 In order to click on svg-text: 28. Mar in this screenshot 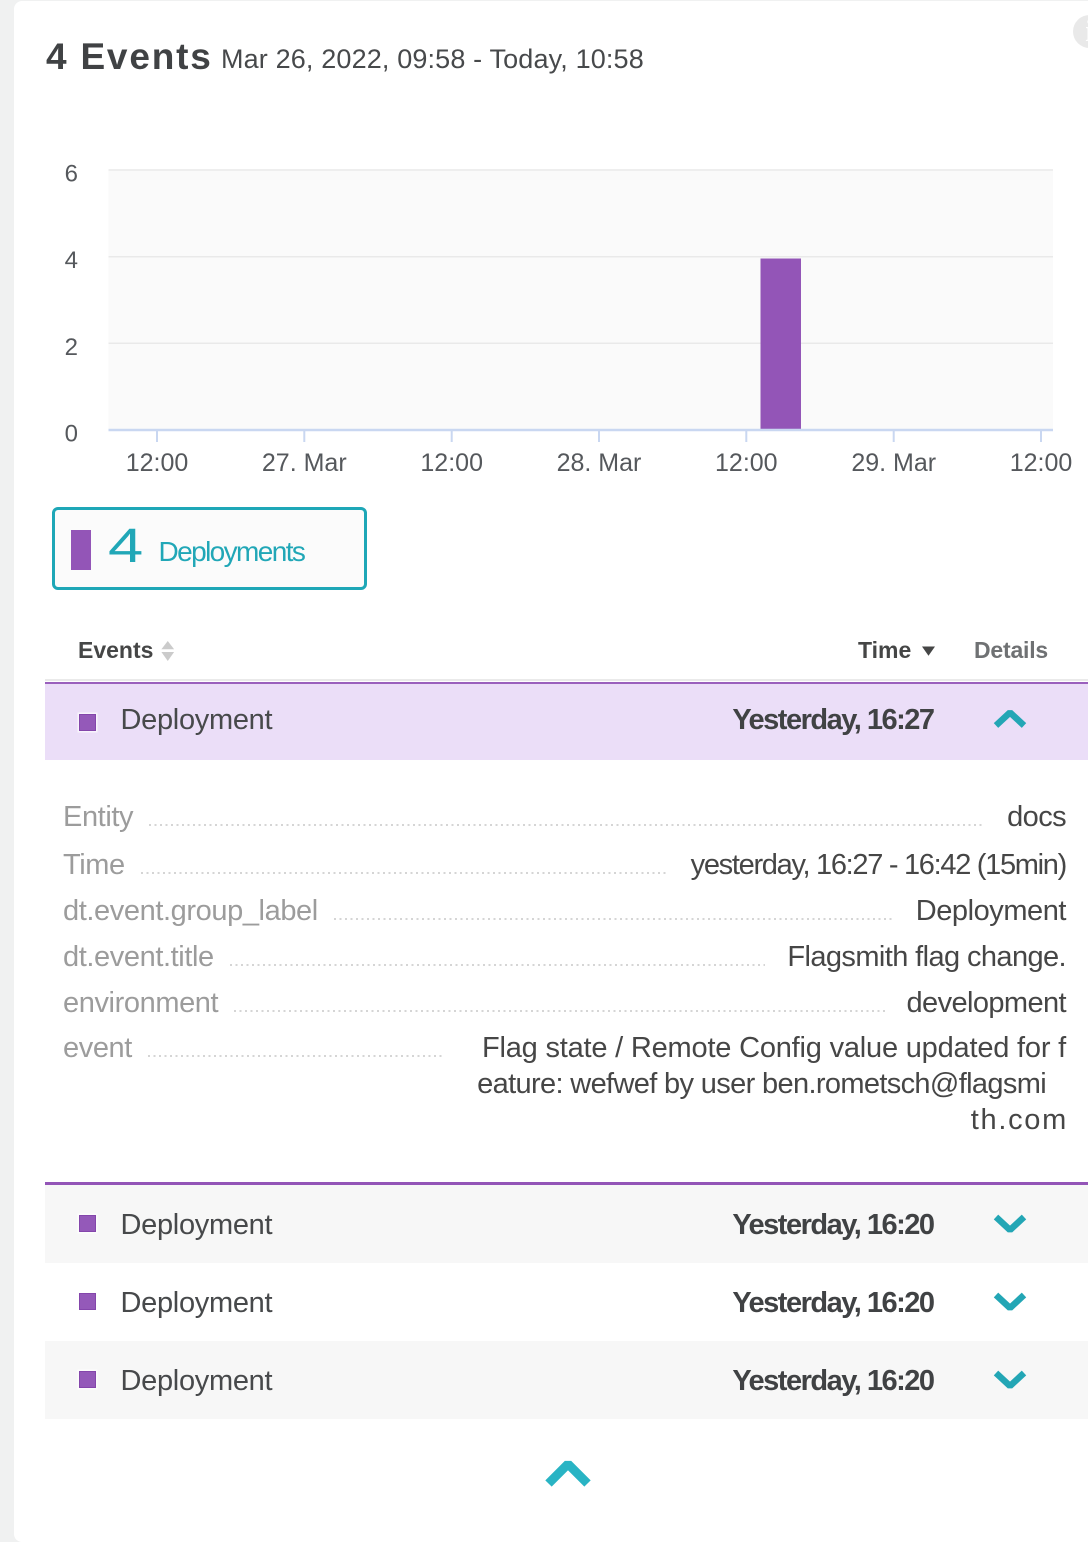, I will do `click(599, 463)`.